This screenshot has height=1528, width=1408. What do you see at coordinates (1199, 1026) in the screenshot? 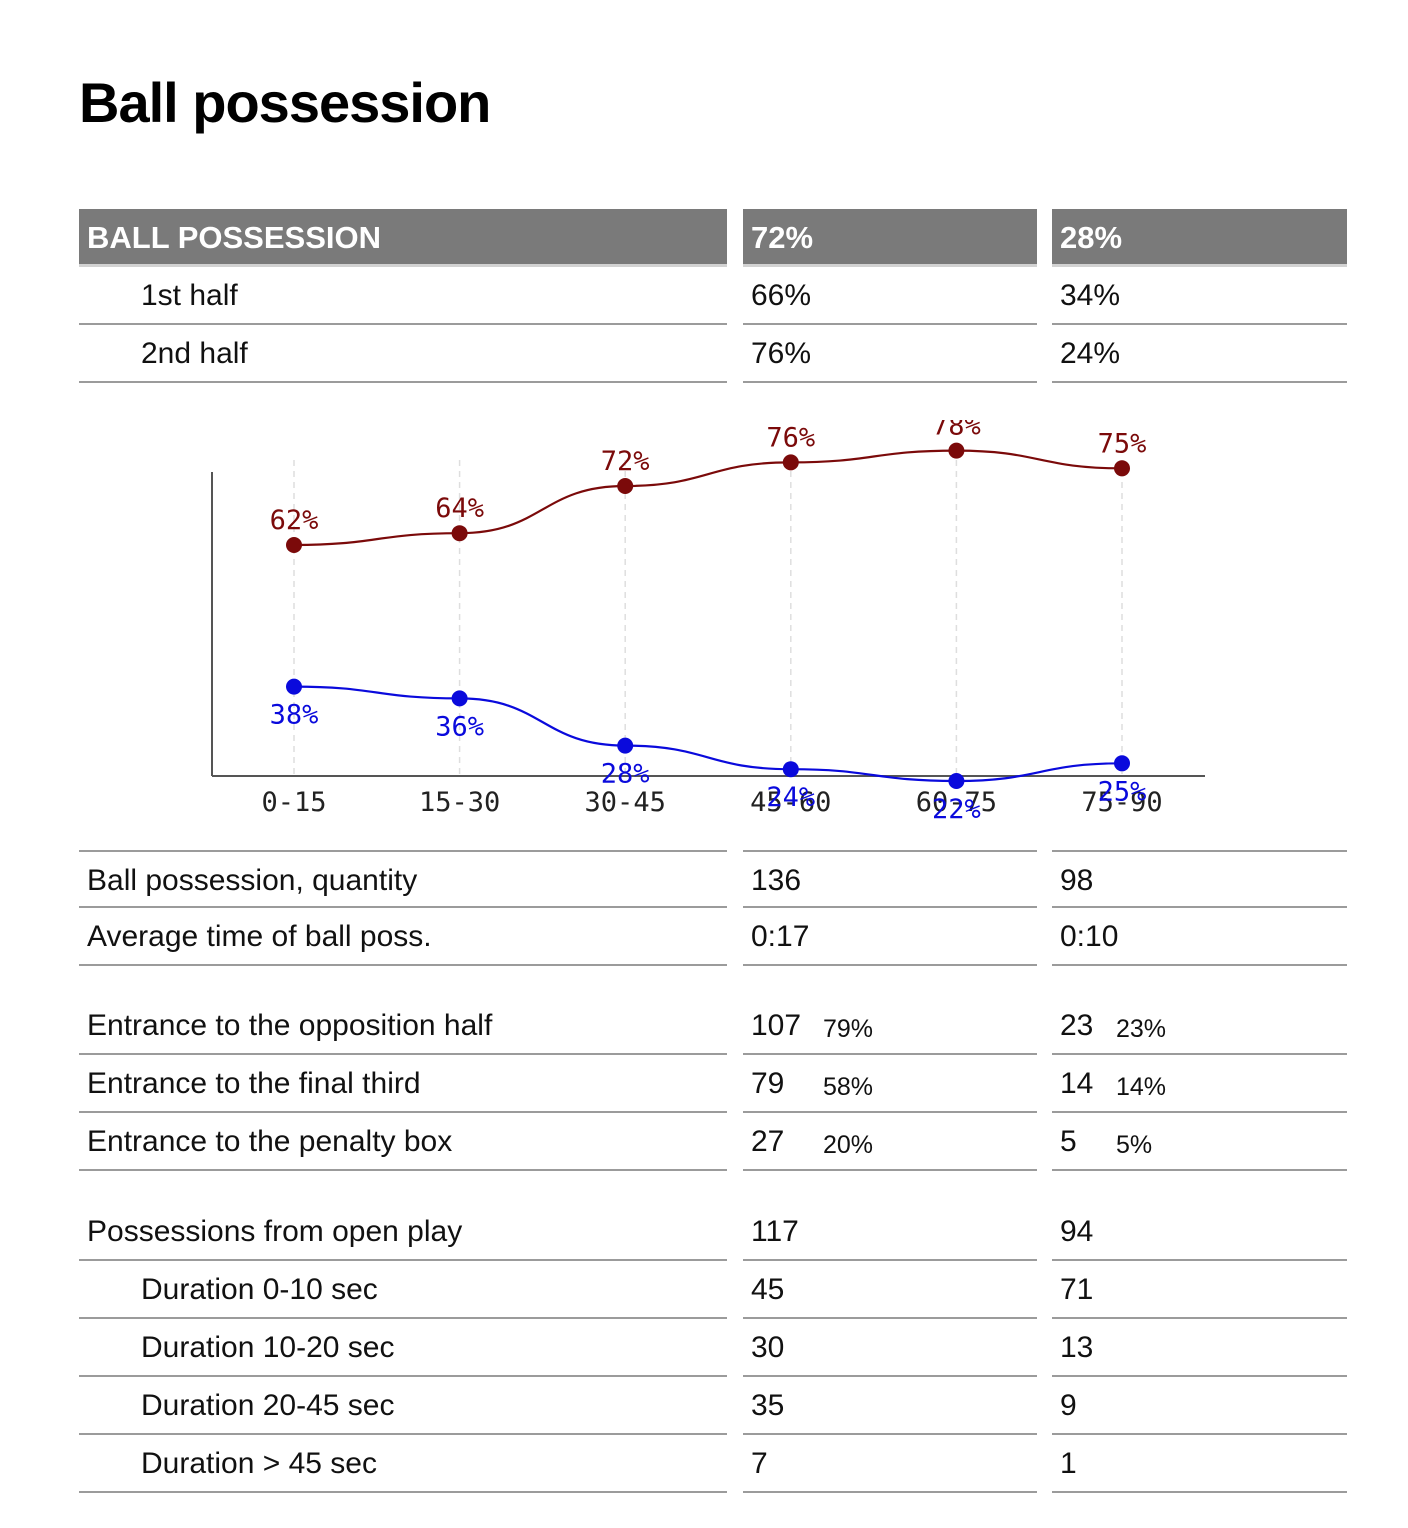
I see `entrance-team-b-cell: 23 23%` at bounding box center [1199, 1026].